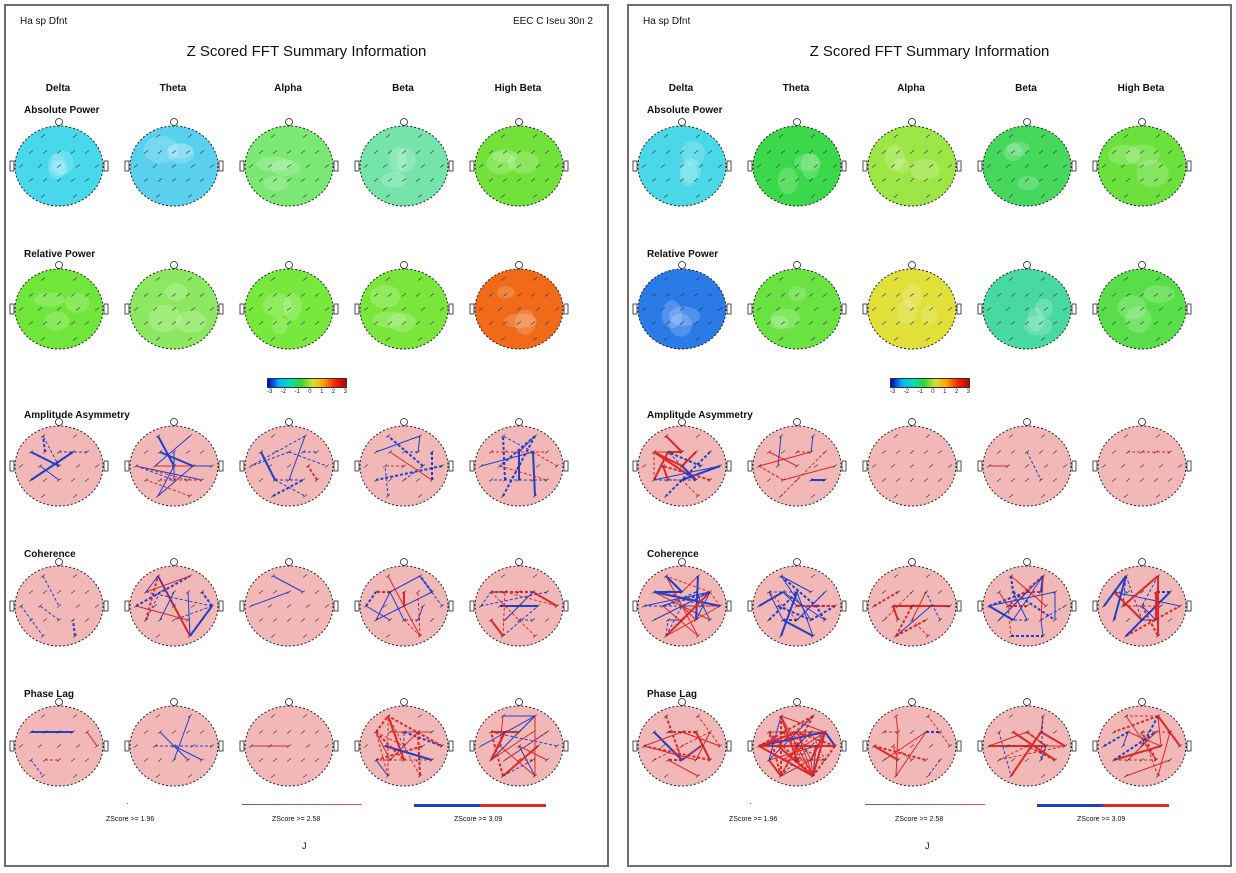  Describe the element at coordinates (797, 305) in the screenshot. I see `head-map-relative-power-theta` at that location.